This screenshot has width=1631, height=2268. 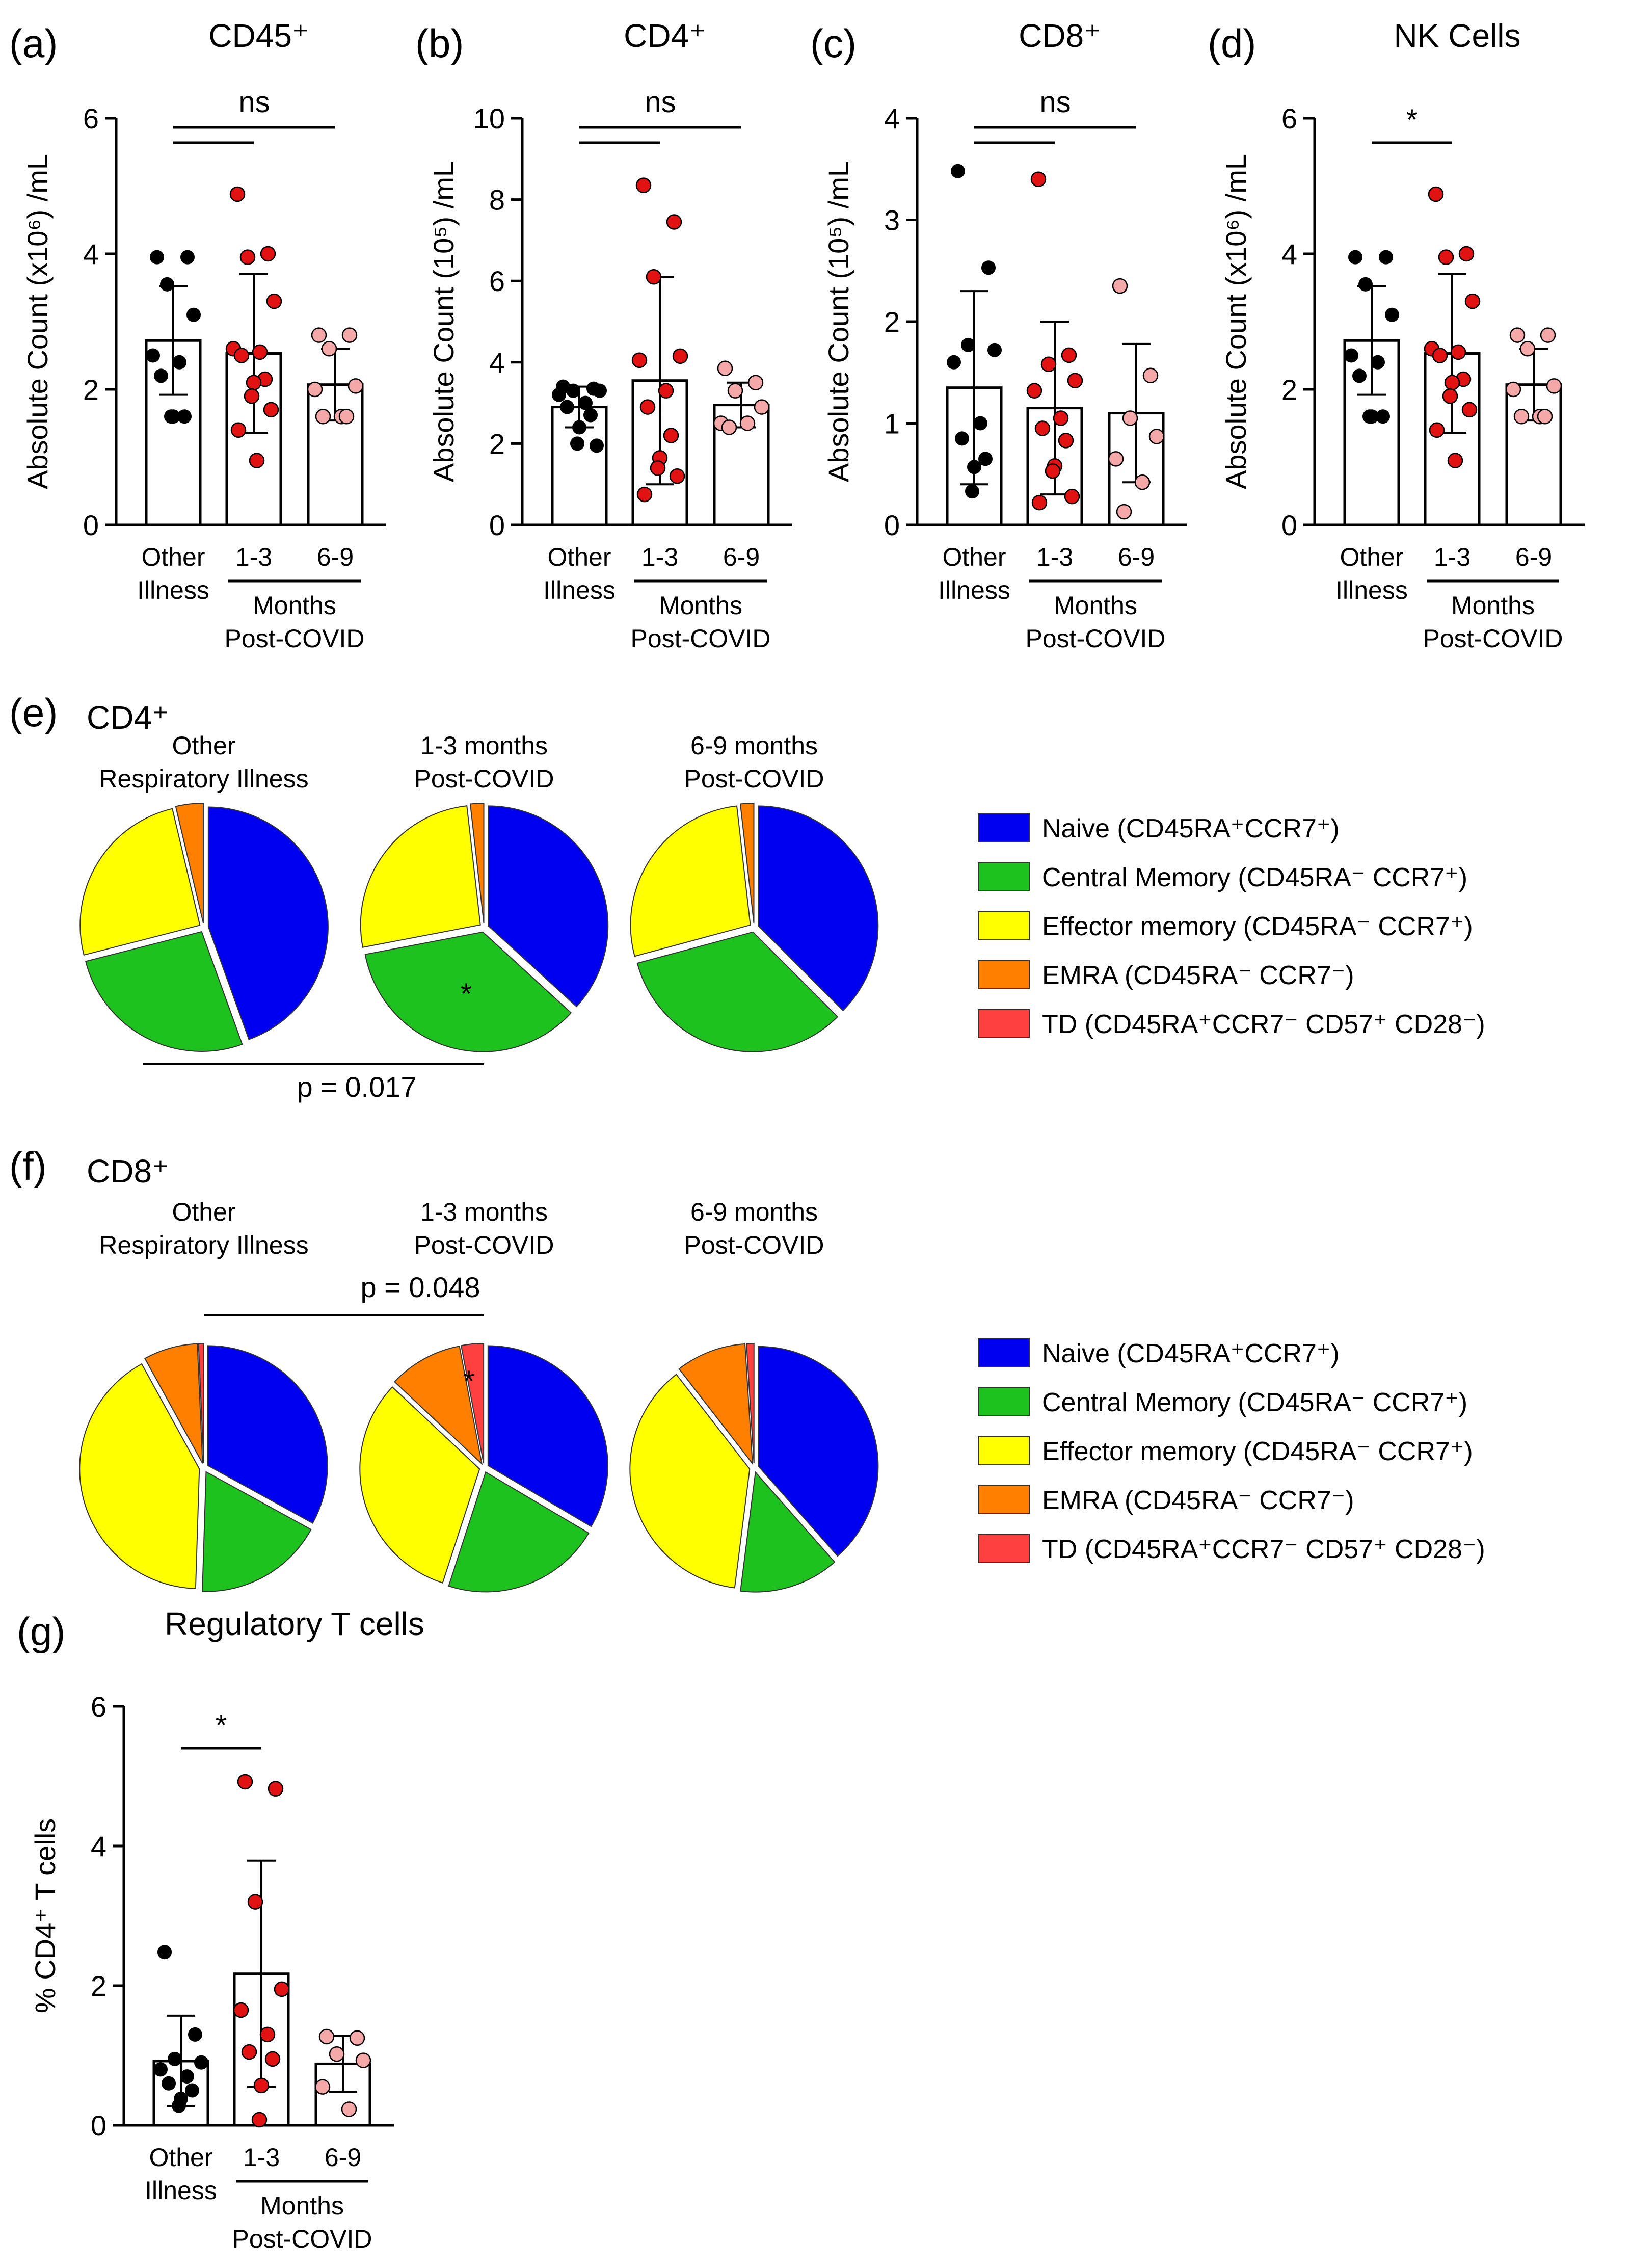 I want to click on y-tick-label-d: 6, so click(x=1289, y=118).